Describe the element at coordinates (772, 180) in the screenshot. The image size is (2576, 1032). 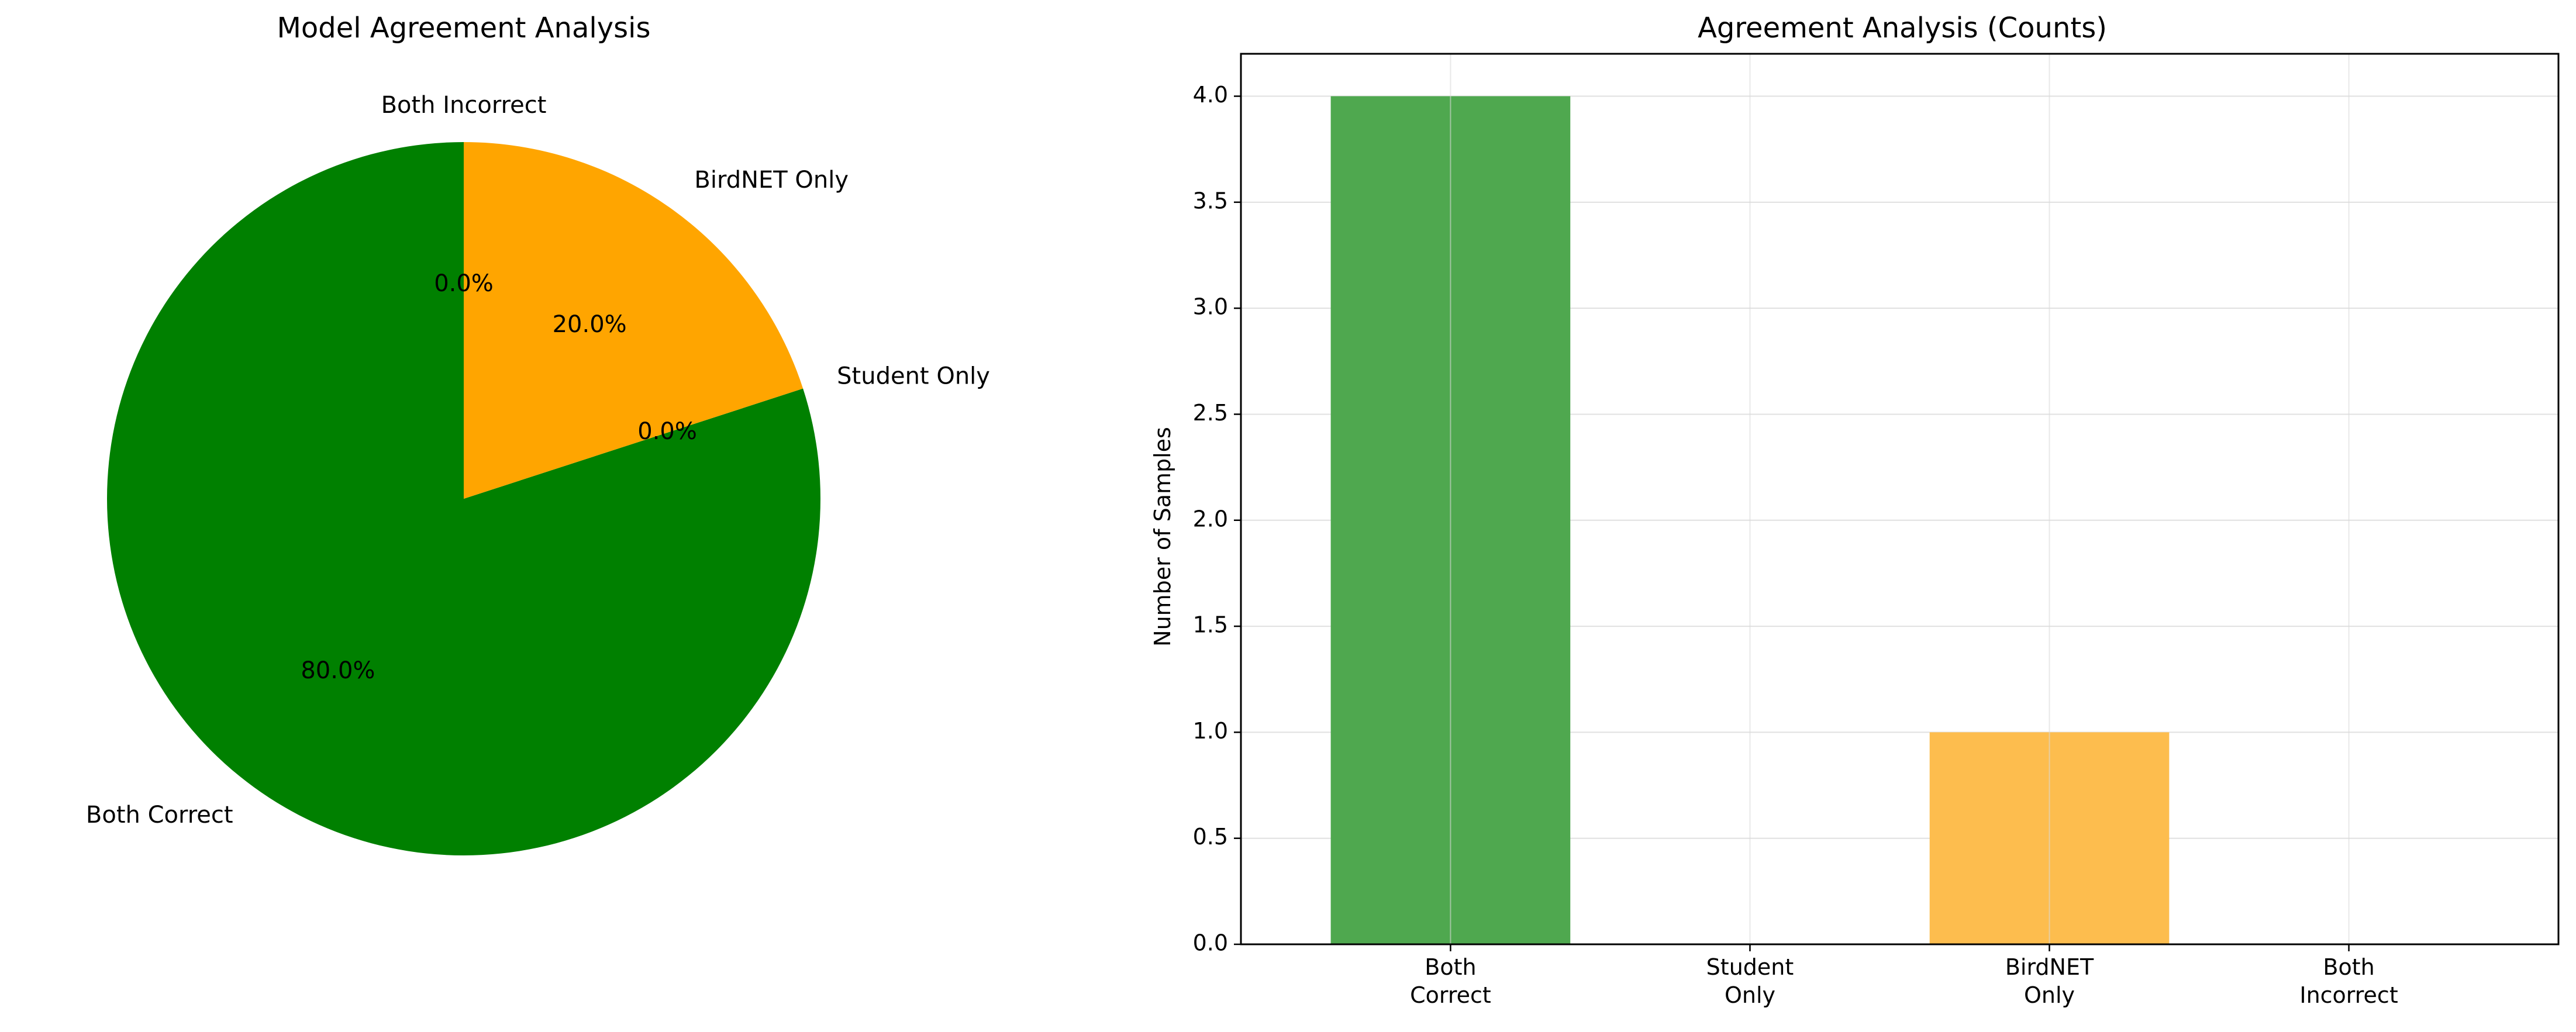
I see `pie-label-birdnet-only: BirdNET Only` at that location.